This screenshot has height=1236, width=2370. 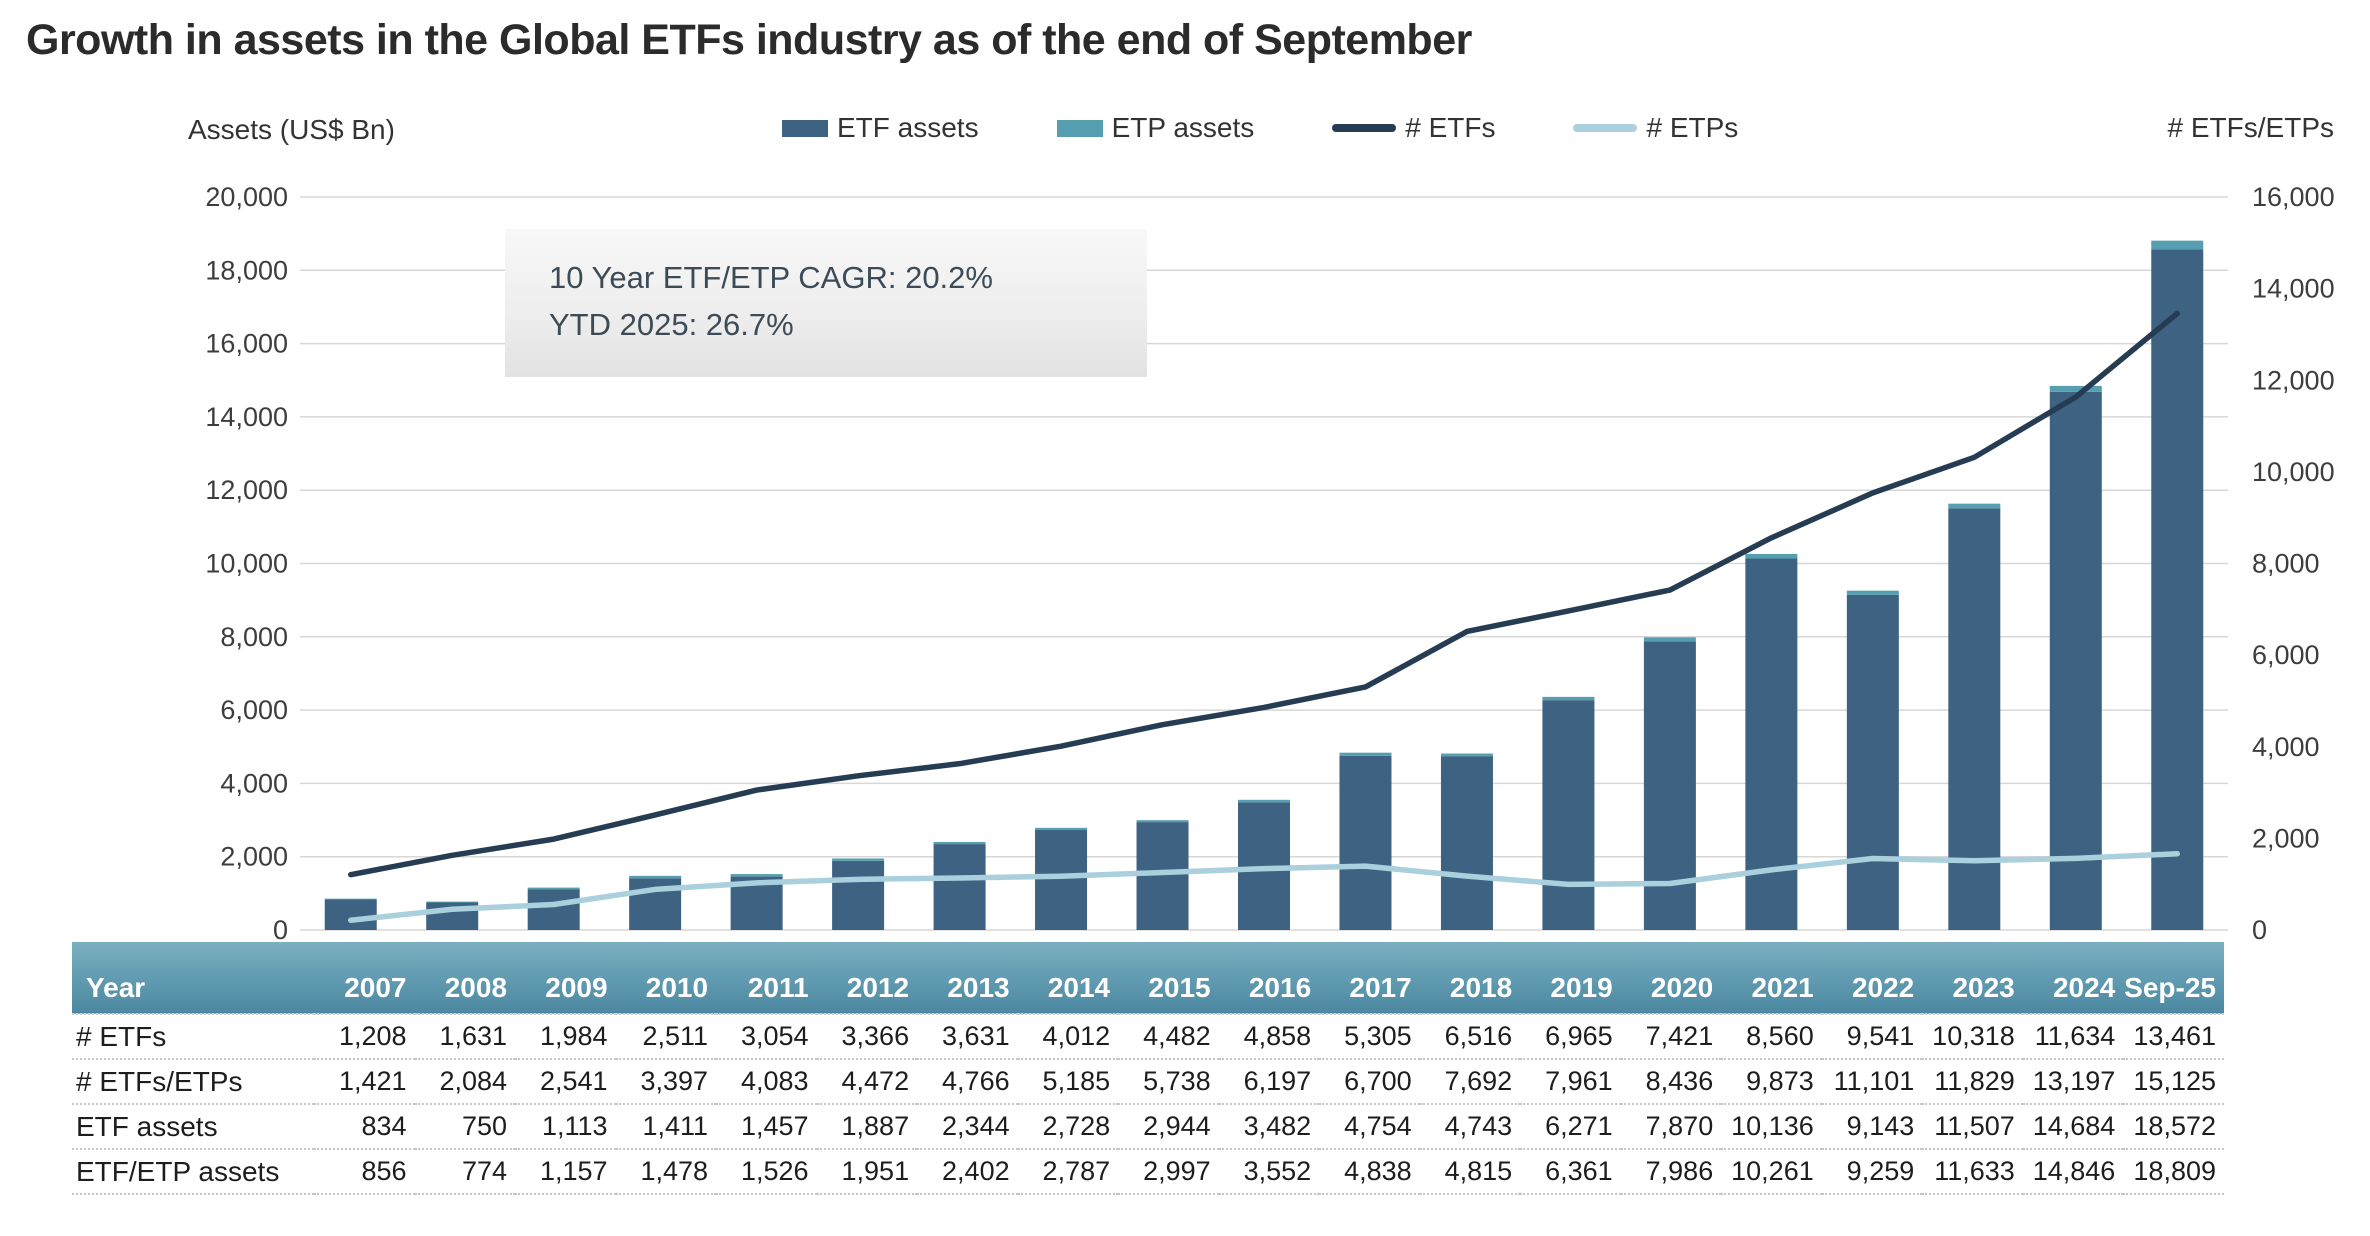 I want to click on left-axis-tick-label: 0, so click(x=280, y=930).